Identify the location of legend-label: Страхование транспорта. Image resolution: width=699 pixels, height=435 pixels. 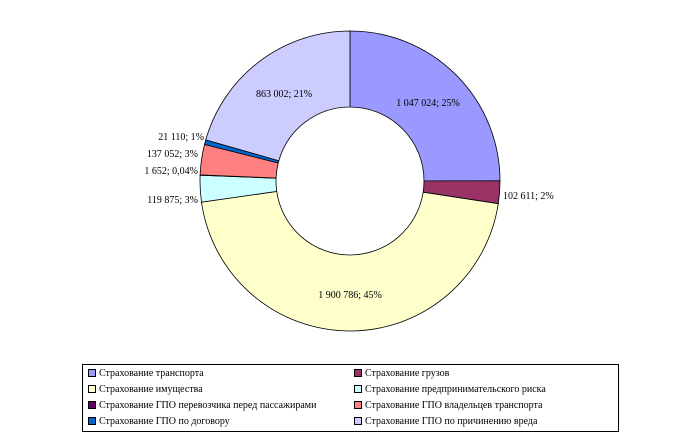
(151, 373).